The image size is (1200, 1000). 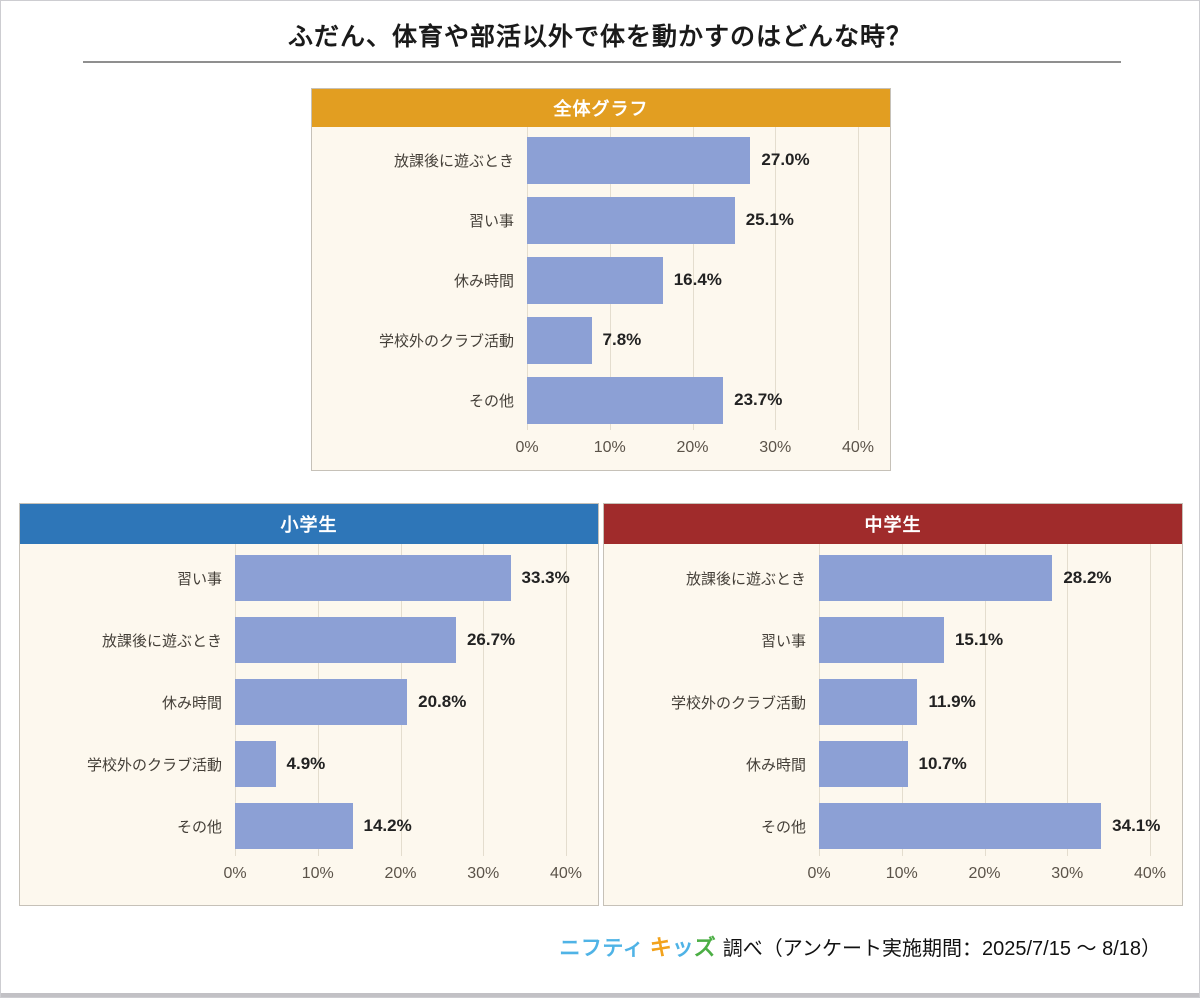 I want to click on value-label: 33.3%, so click(x=545, y=577).